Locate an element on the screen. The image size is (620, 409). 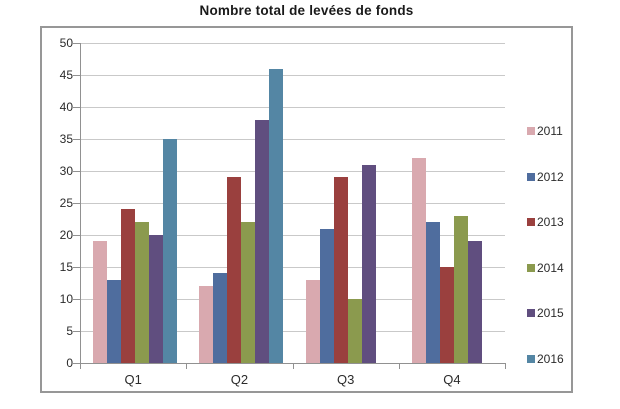
legend-swatch-2015 is located at coordinates (531, 313).